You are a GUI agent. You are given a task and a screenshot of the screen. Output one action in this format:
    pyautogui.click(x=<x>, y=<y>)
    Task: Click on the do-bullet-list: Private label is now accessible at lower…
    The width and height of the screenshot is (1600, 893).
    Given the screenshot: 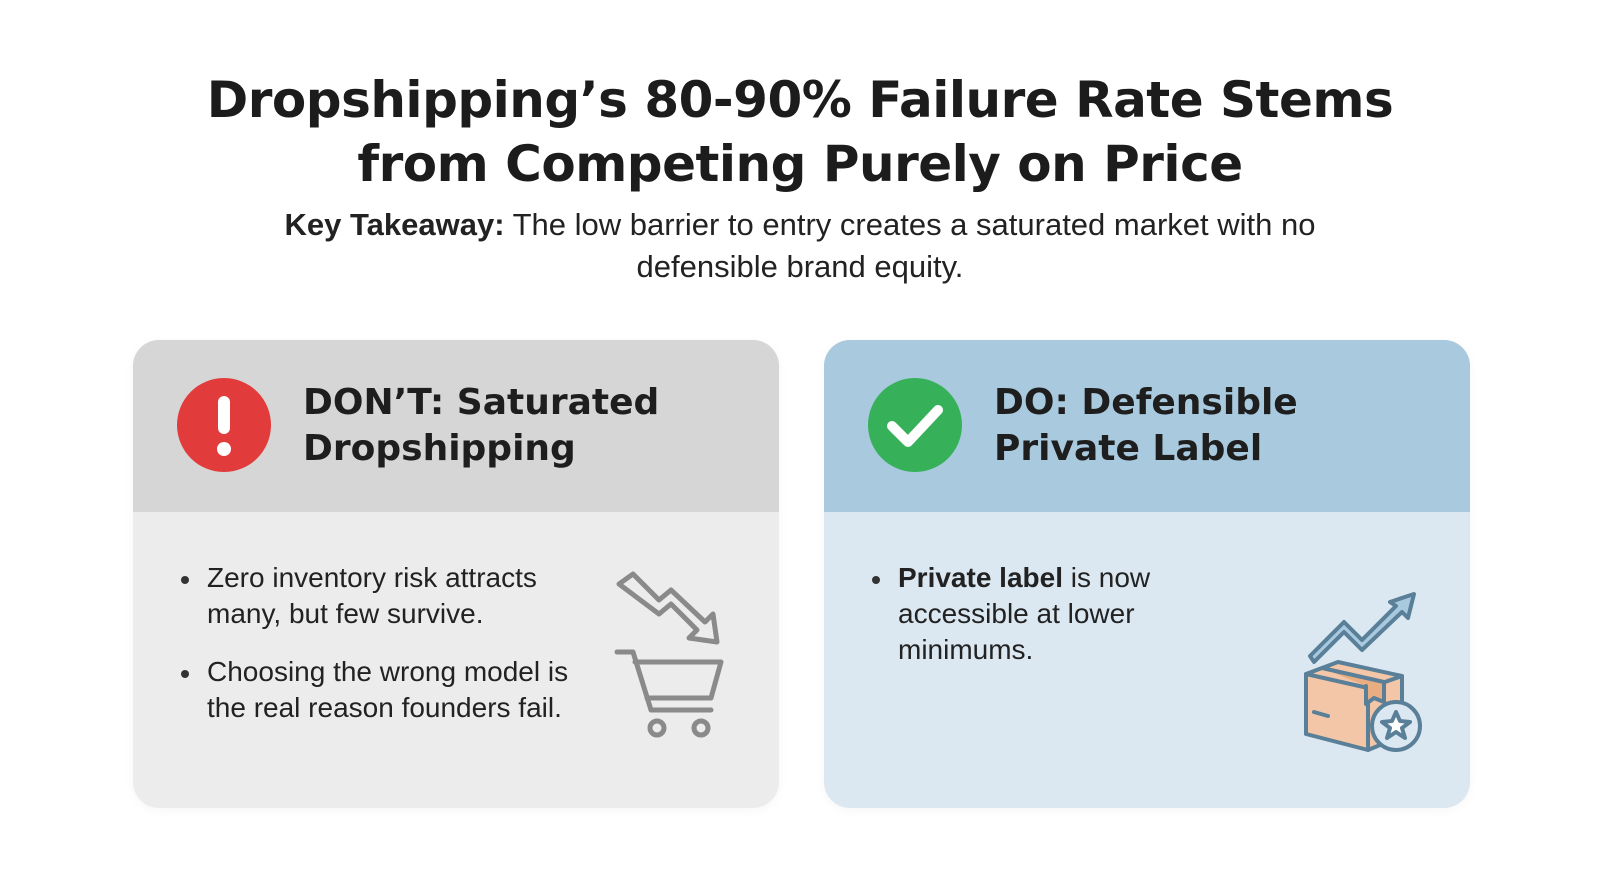 What is the action you would take?
    pyautogui.click(x=1023, y=625)
    